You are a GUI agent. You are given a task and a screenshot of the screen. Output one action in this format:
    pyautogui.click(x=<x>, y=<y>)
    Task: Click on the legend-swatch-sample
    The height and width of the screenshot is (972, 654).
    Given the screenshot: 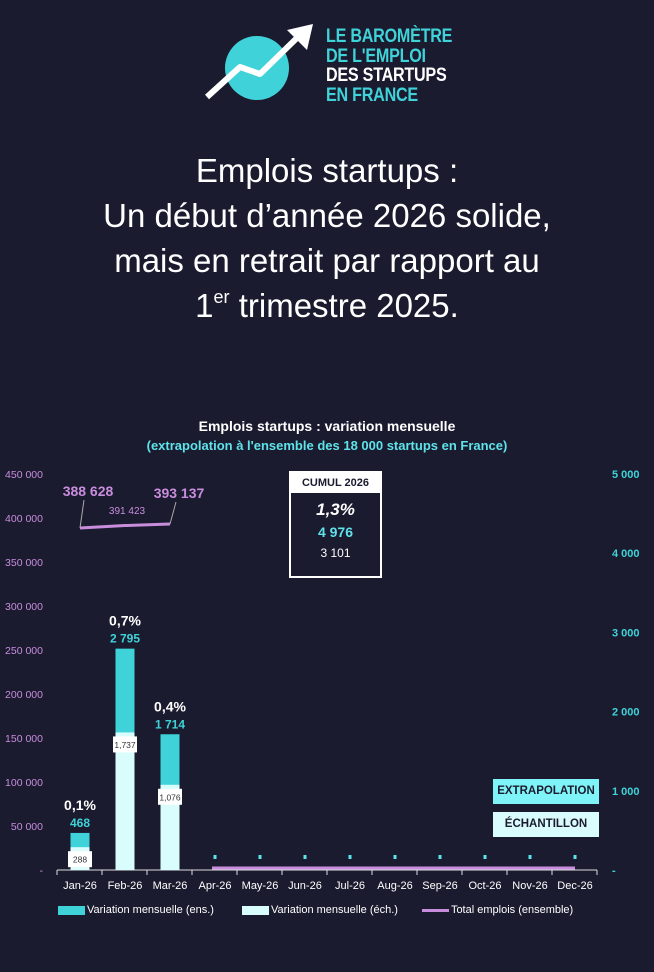 What is the action you would take?
    pyautogui.click(x=255, y=910)
    